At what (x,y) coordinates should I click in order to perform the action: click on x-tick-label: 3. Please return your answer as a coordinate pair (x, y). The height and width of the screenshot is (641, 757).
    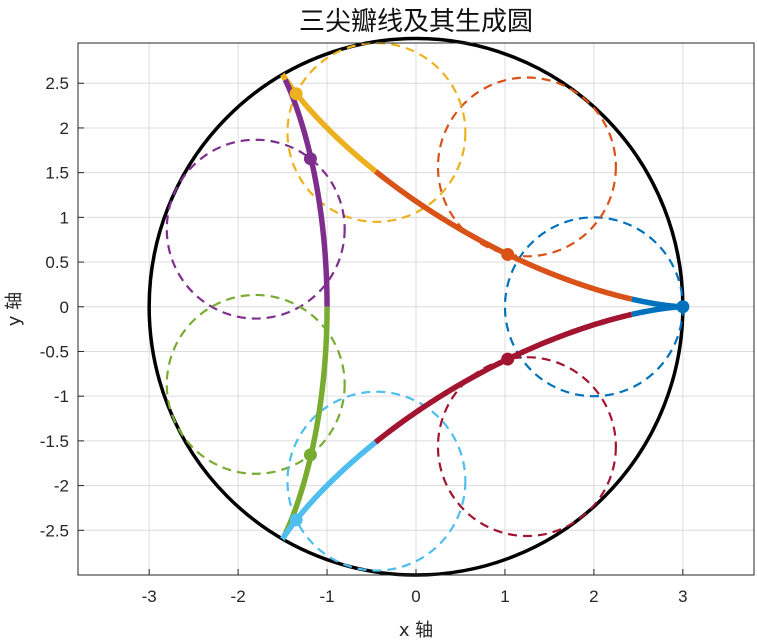
    Looking at the image, I should click on (682, 596).